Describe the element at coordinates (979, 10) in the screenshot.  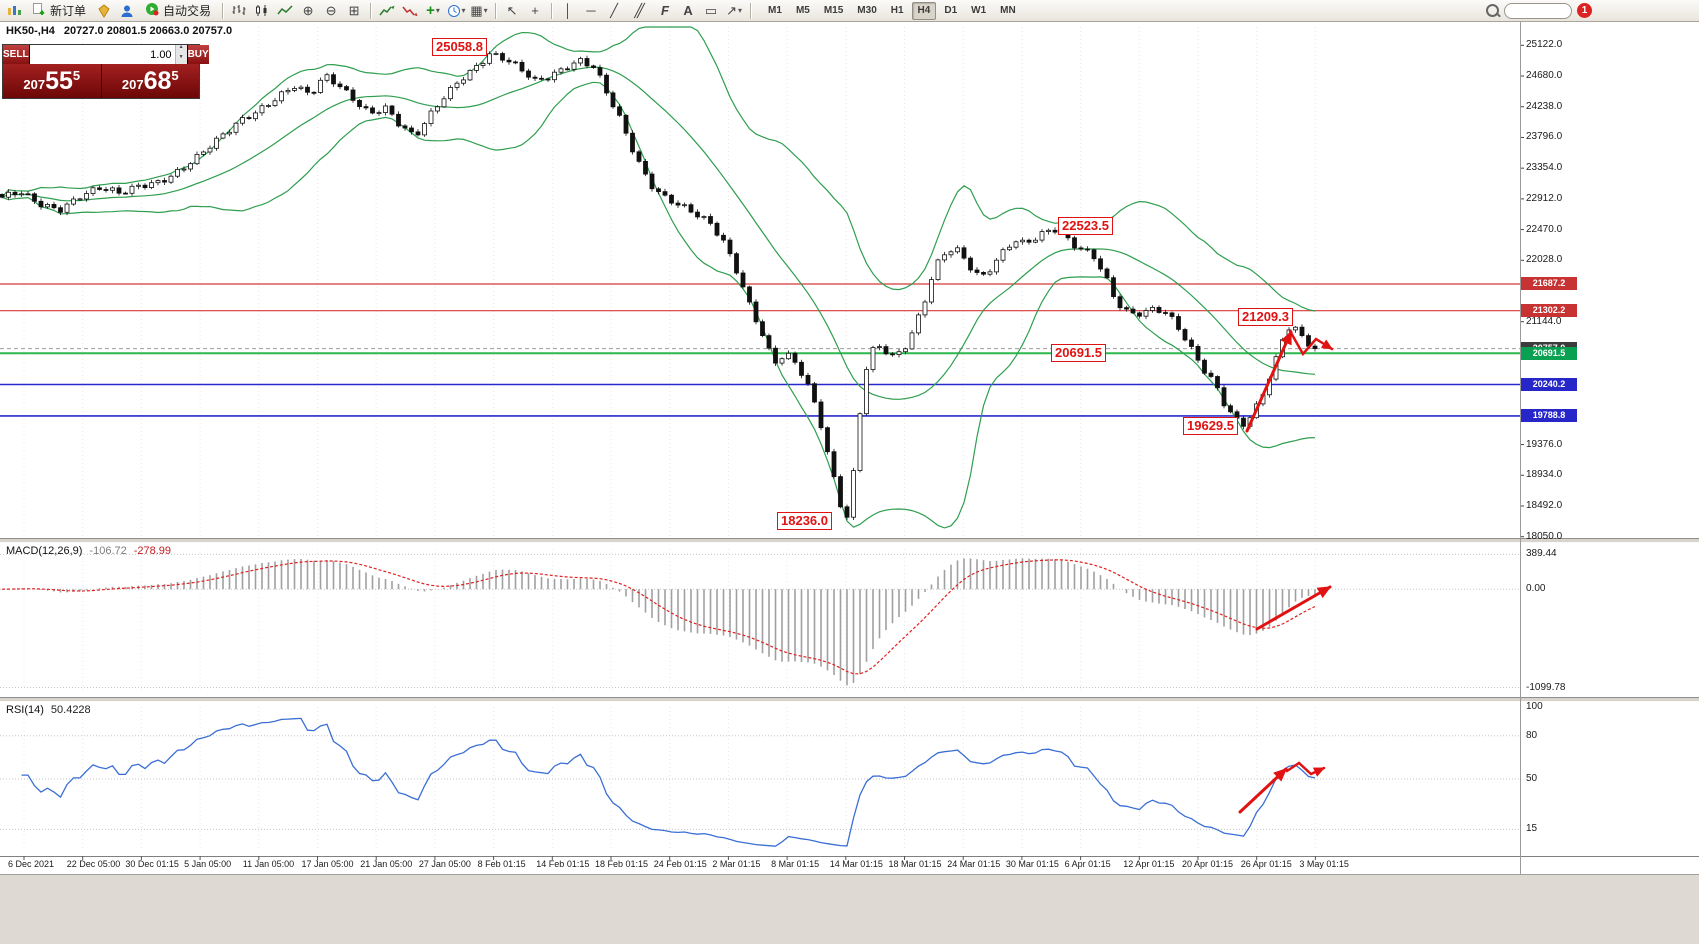
I see `timeframe-w1-button: W1` at that location.